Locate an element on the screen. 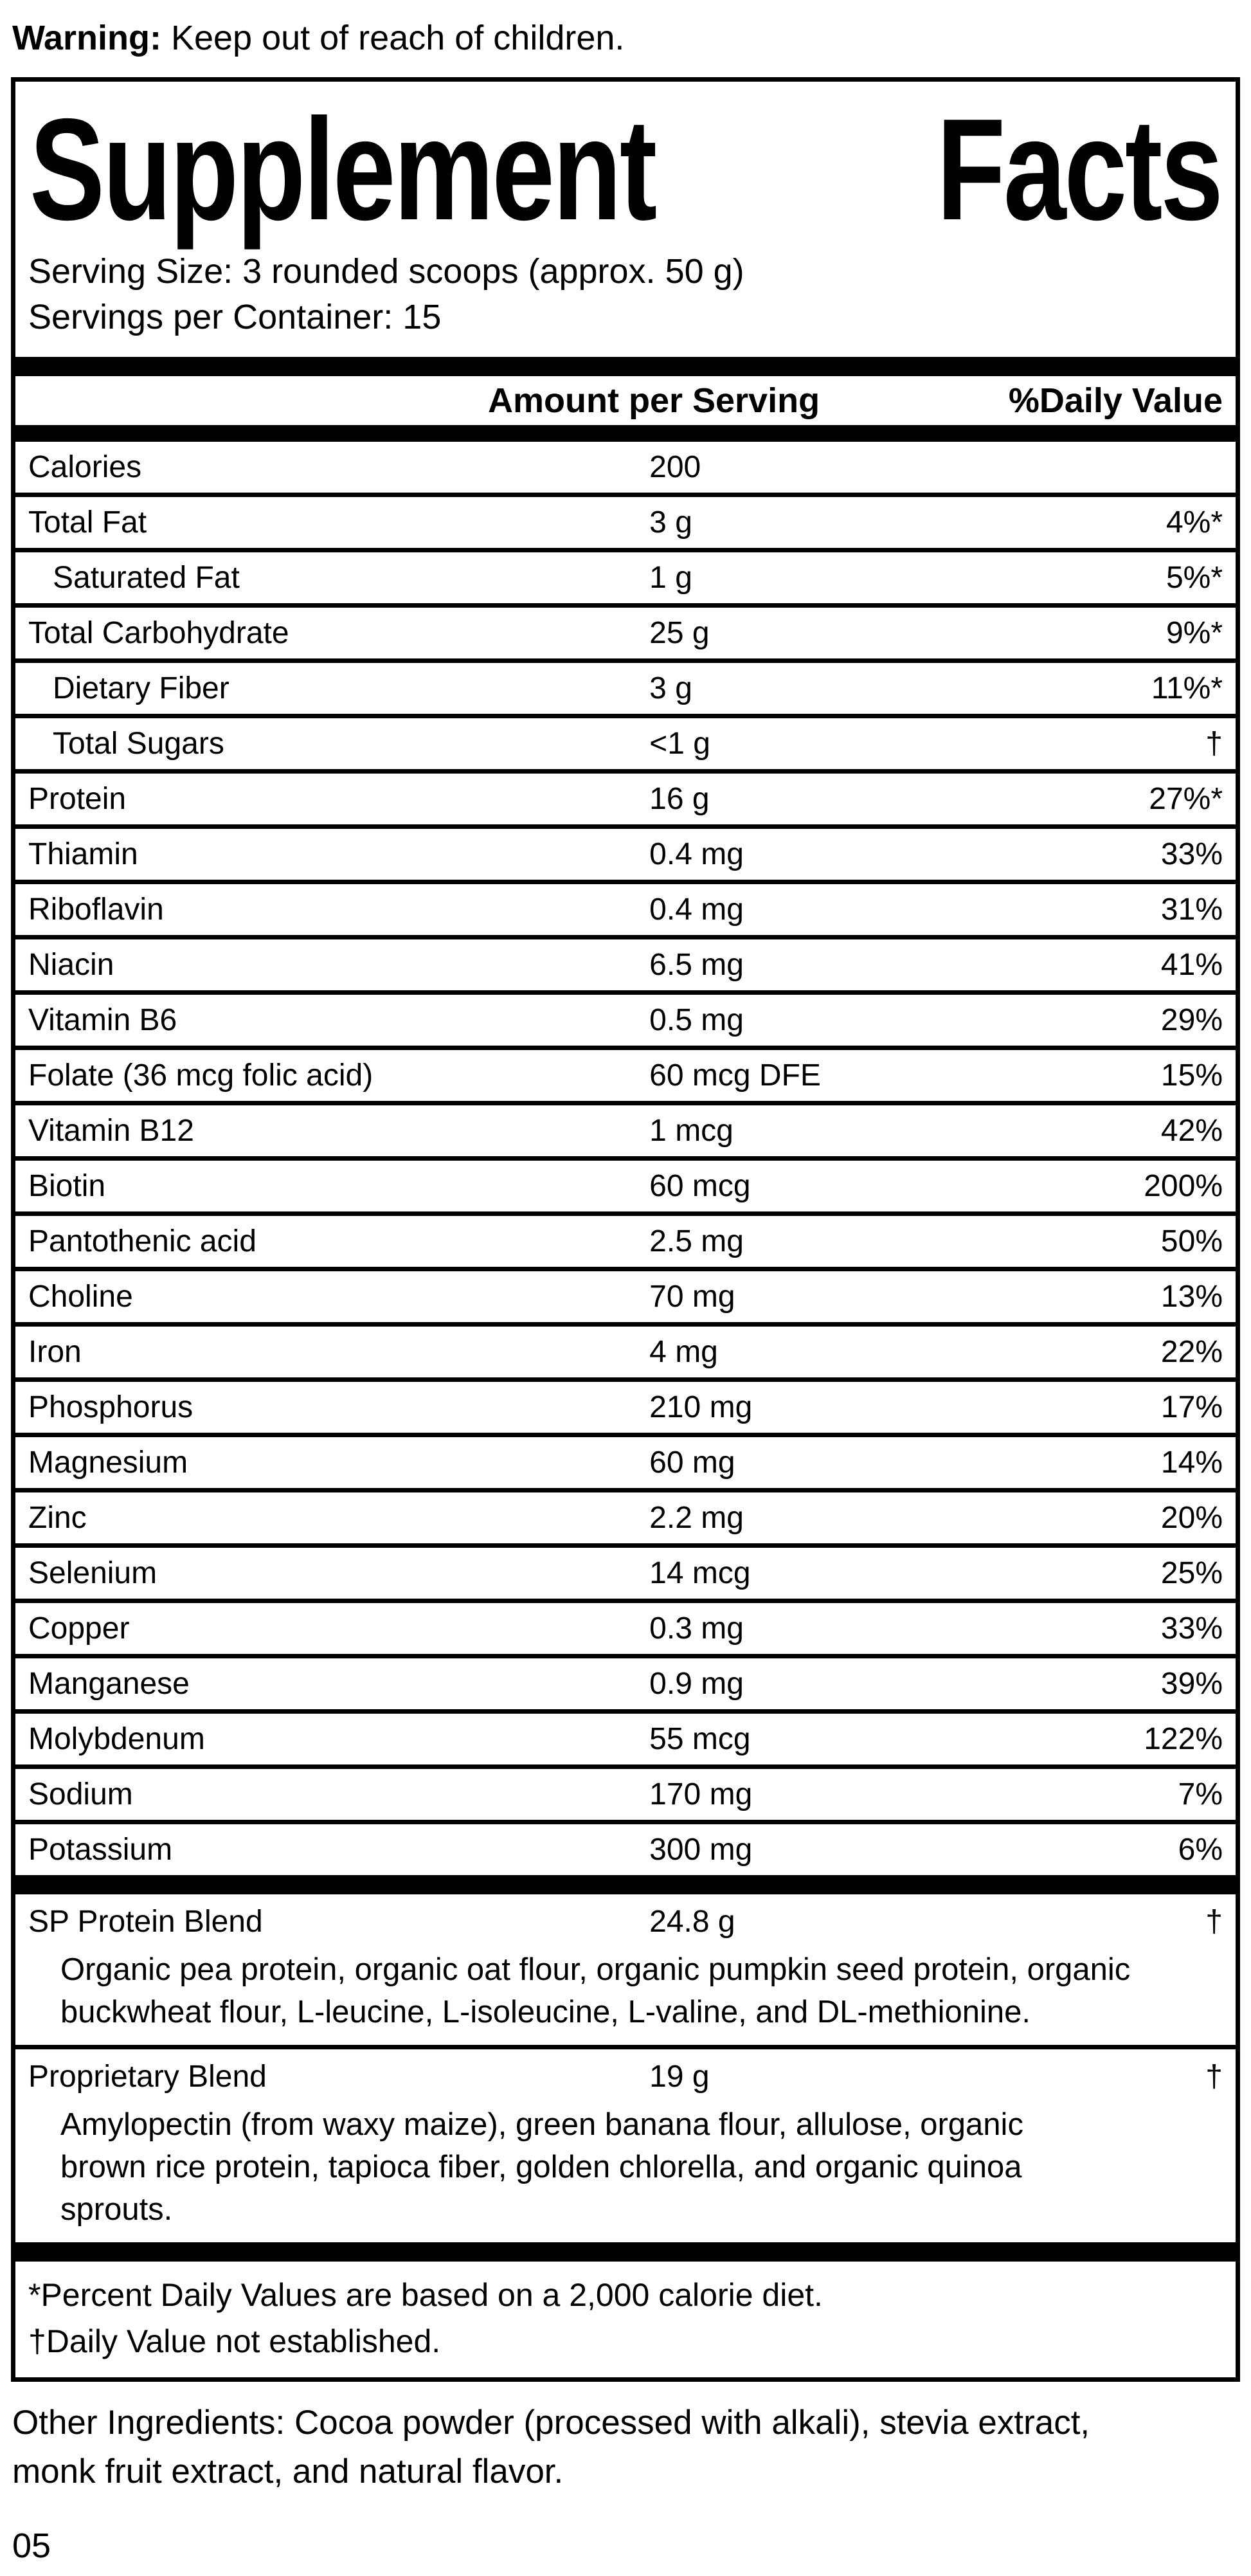 The image size is (1251, 2576). row-daily-value: 4%* is located at coordinates (1194, 522).